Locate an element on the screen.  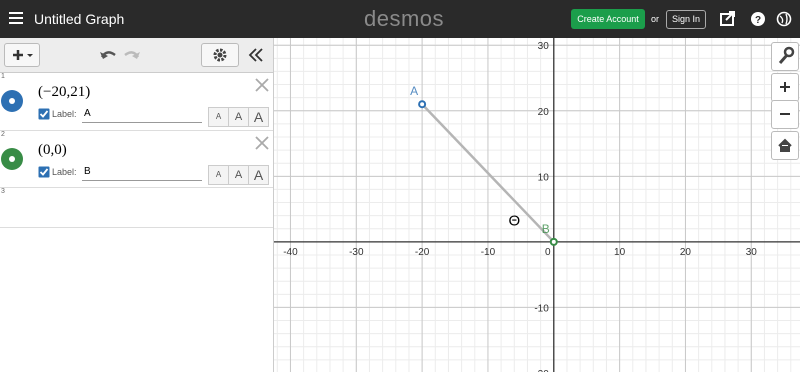
help-icon: ? is located at coordinates (758, 19).